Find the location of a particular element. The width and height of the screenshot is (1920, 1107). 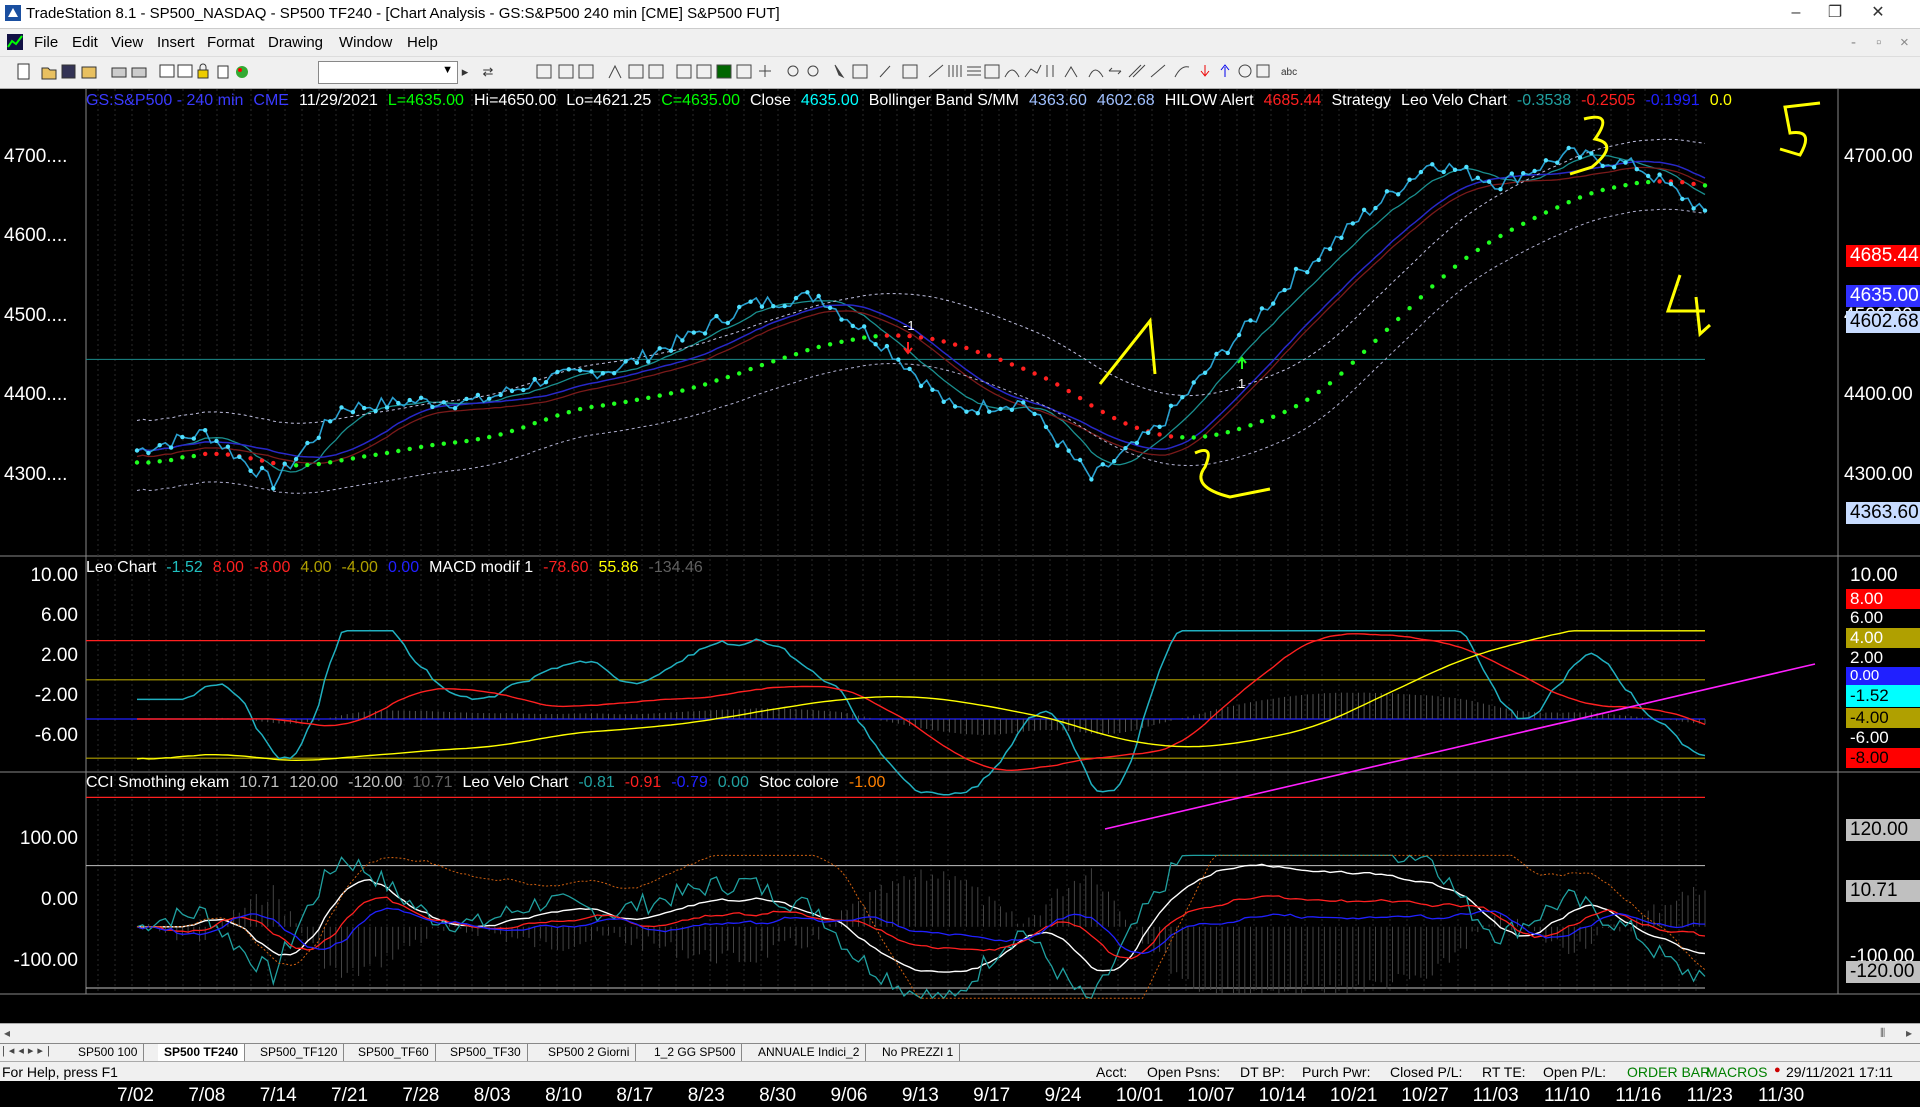

scroll-right-icon: ▸ is located at coordinates (1909, 1033).